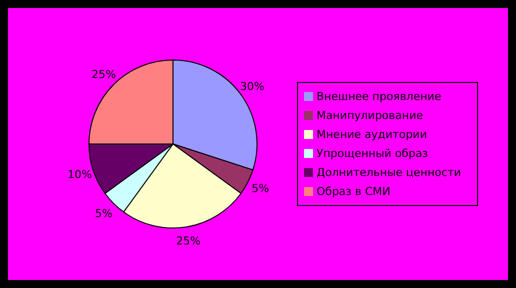 The width and height of the screenshot is (516, 288). What do you see at coordinates (80, 174) in the screenshot?
I see `data-label: 10%` at bounding box center [80, 174].